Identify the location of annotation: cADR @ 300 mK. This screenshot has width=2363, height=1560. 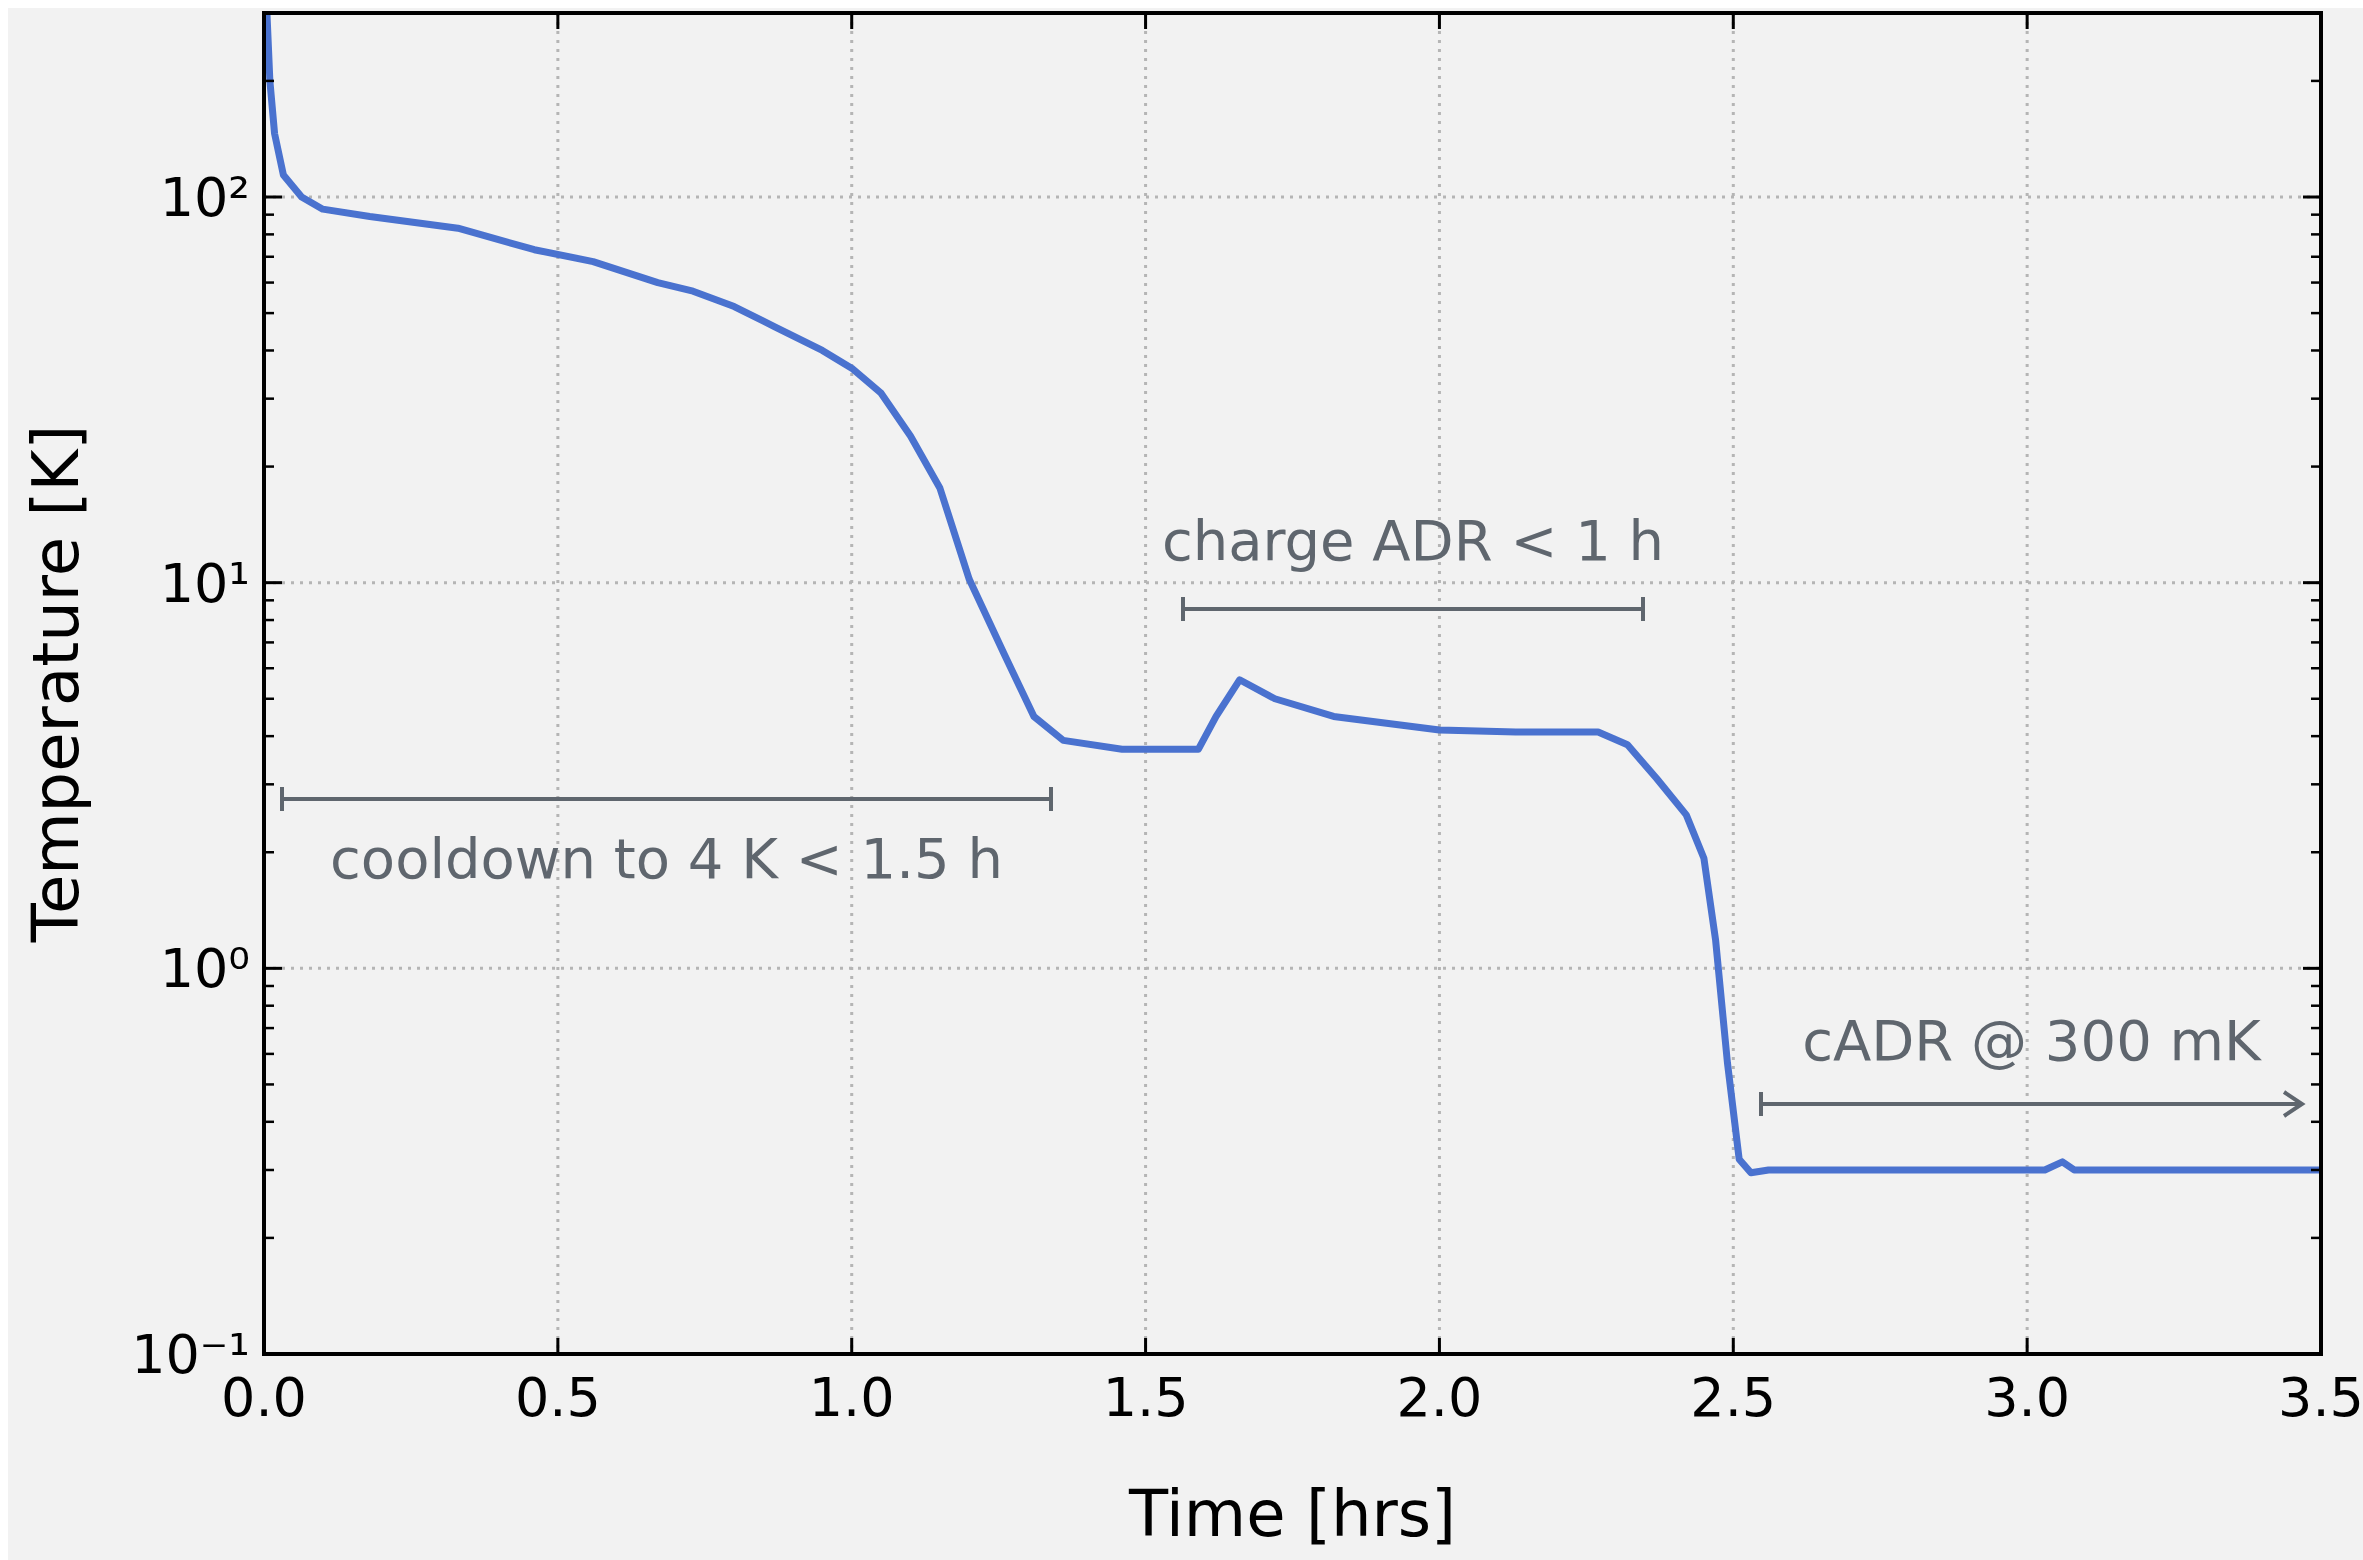
(2032, 1040).